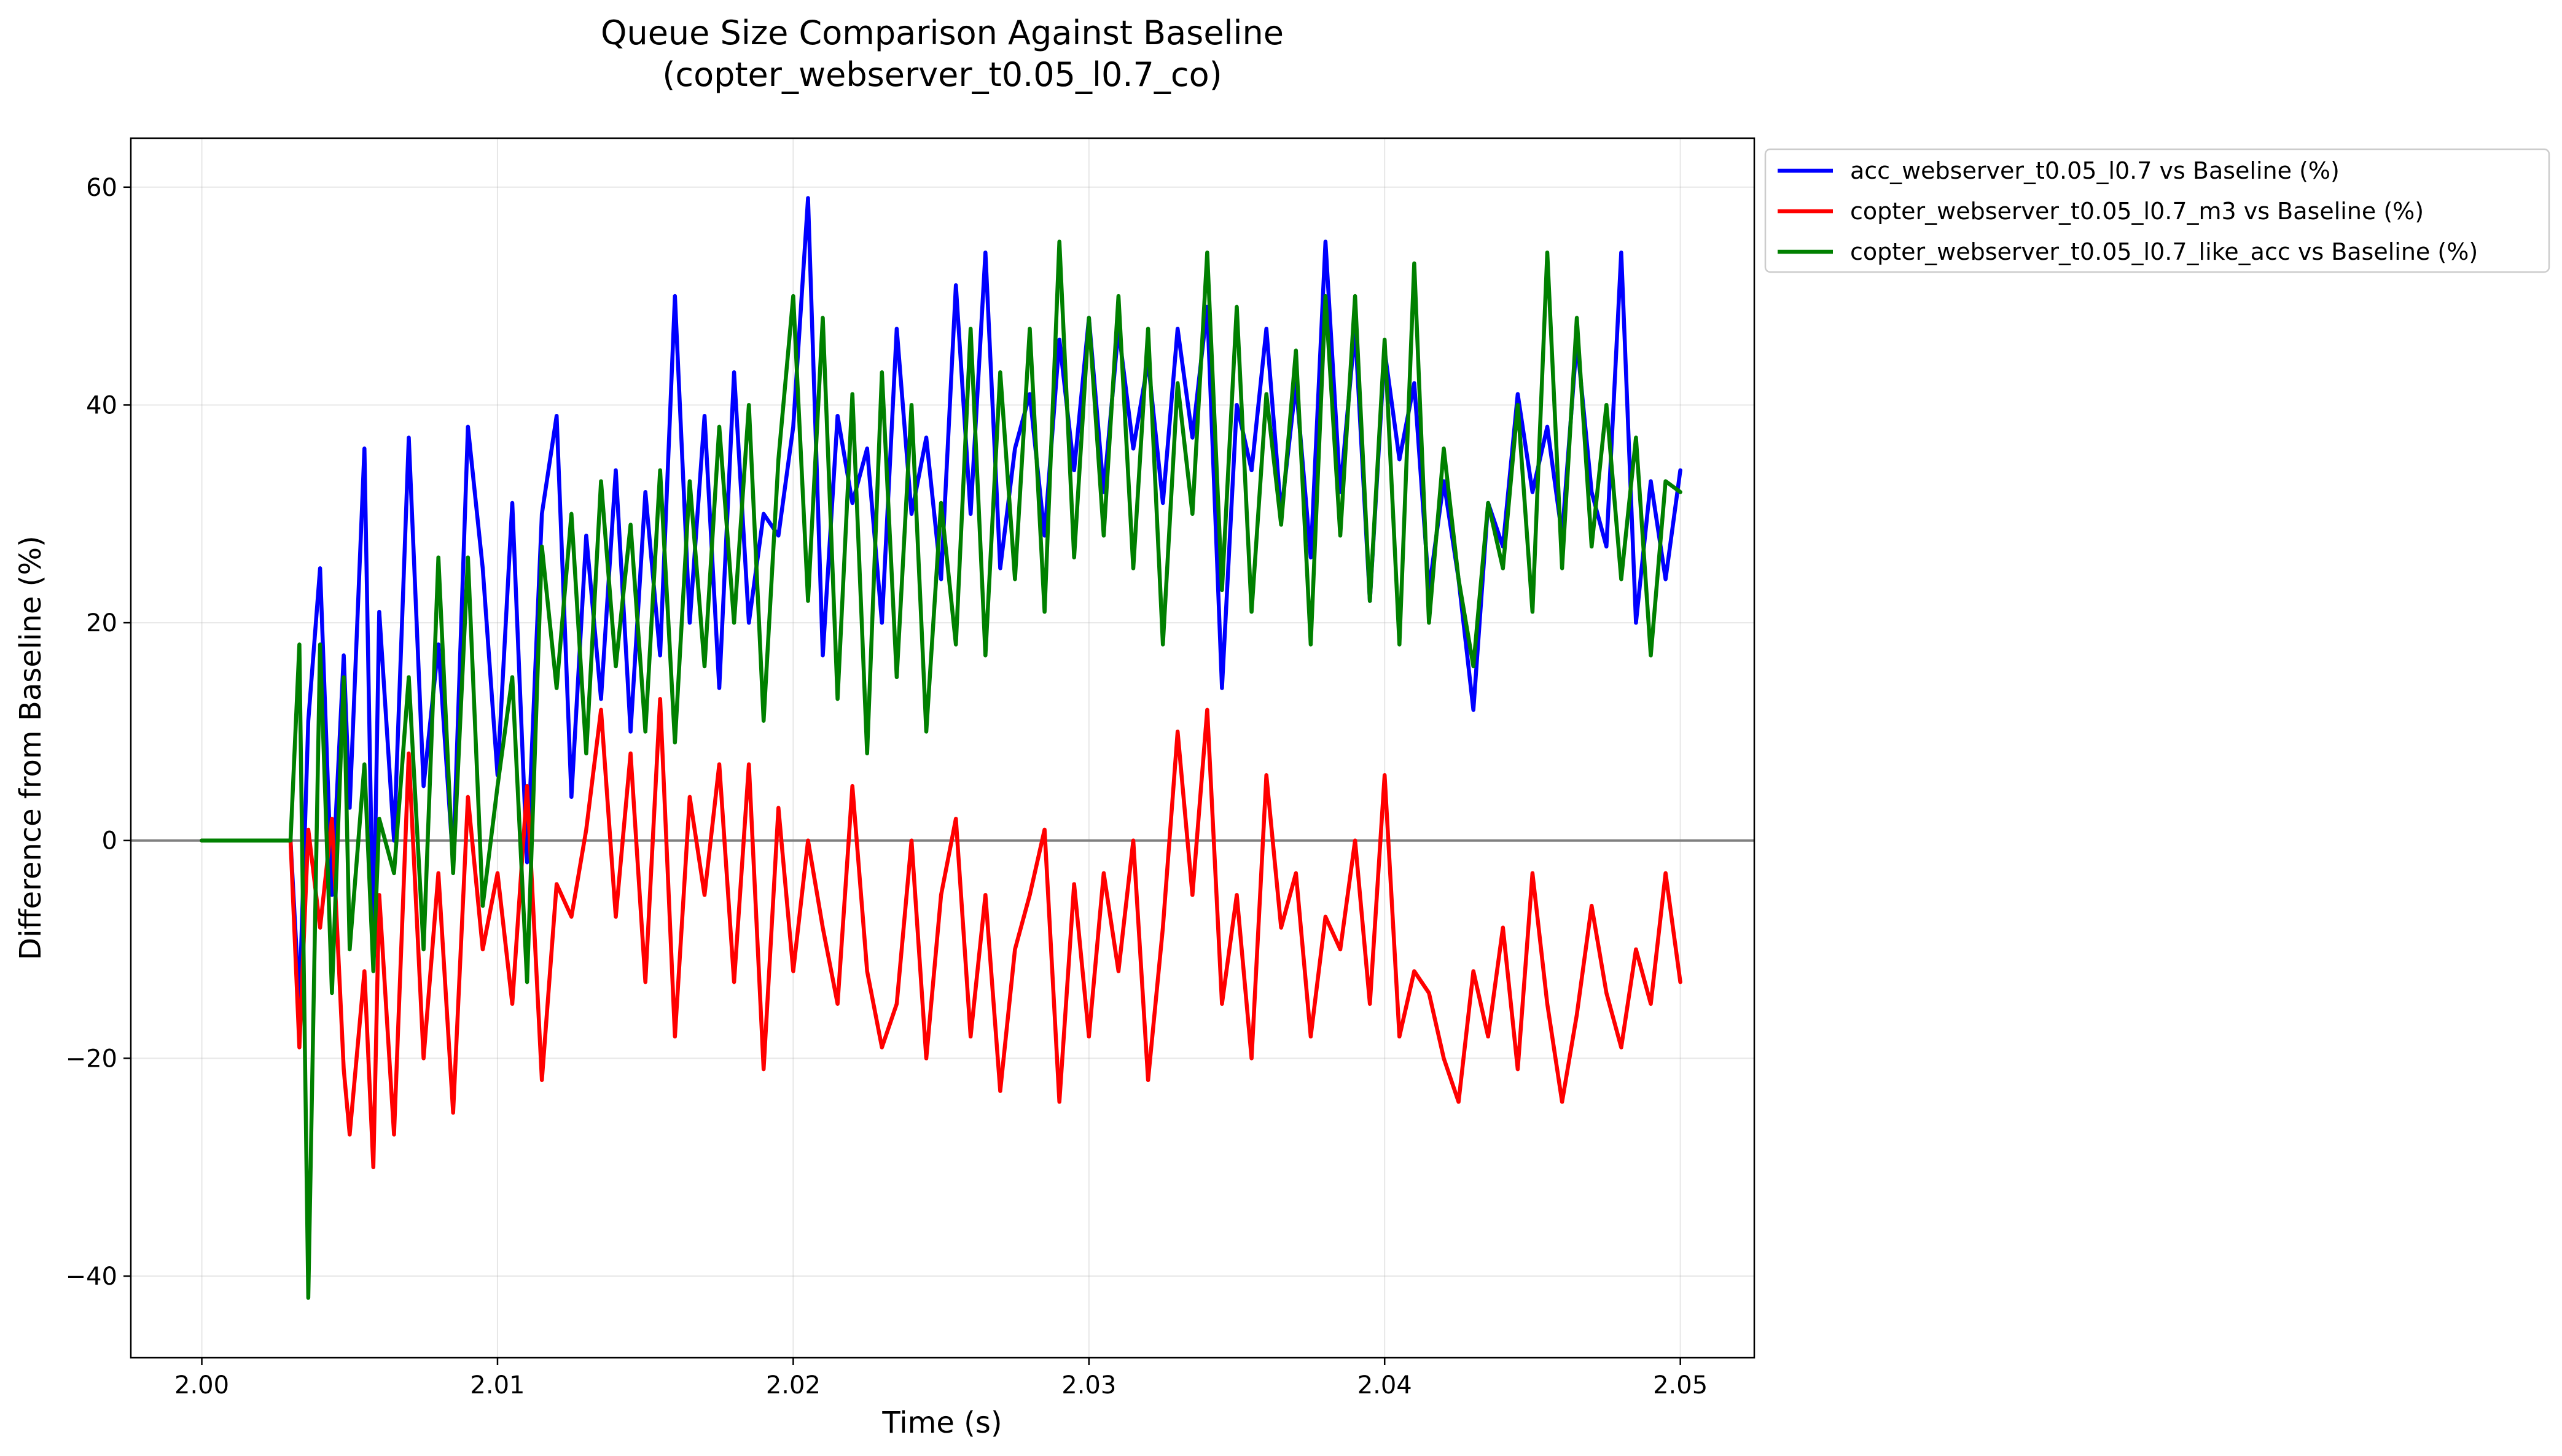 This screenshot has width=2562, height=1456. What do you see at coordinates (1680, 1385) in the screenshot?
I see `x-tick-label: 2.05` at bounding box center [1680, 1385].